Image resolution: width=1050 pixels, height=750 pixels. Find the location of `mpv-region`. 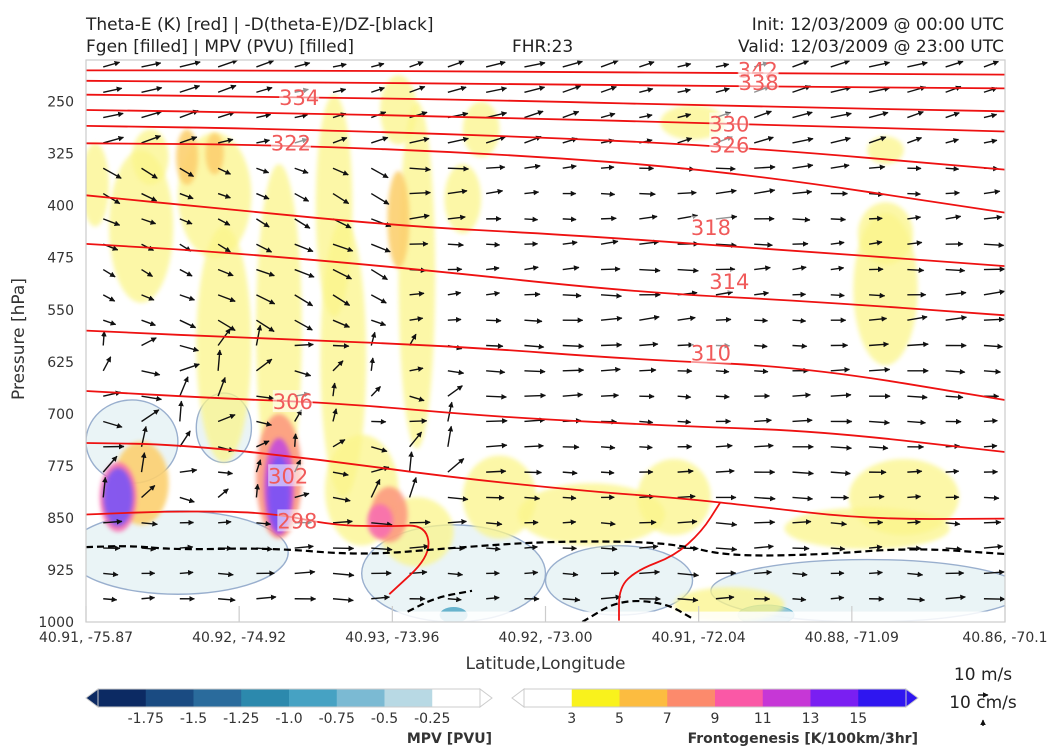

mpv-region is located at coordinates (187, 552).